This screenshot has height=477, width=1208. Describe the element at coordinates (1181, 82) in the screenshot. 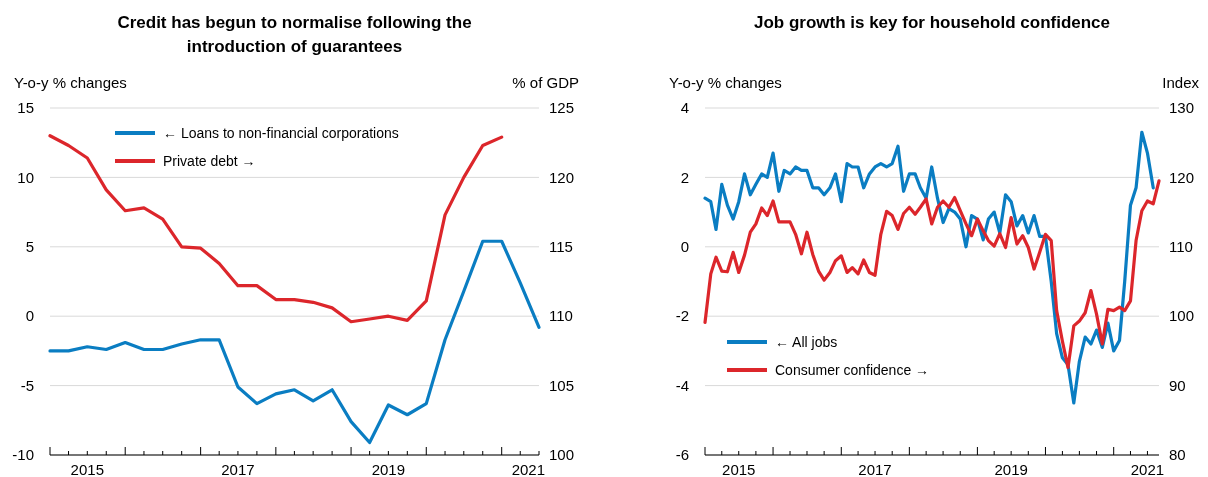

I see `y2-axis-title: Index` at that location.